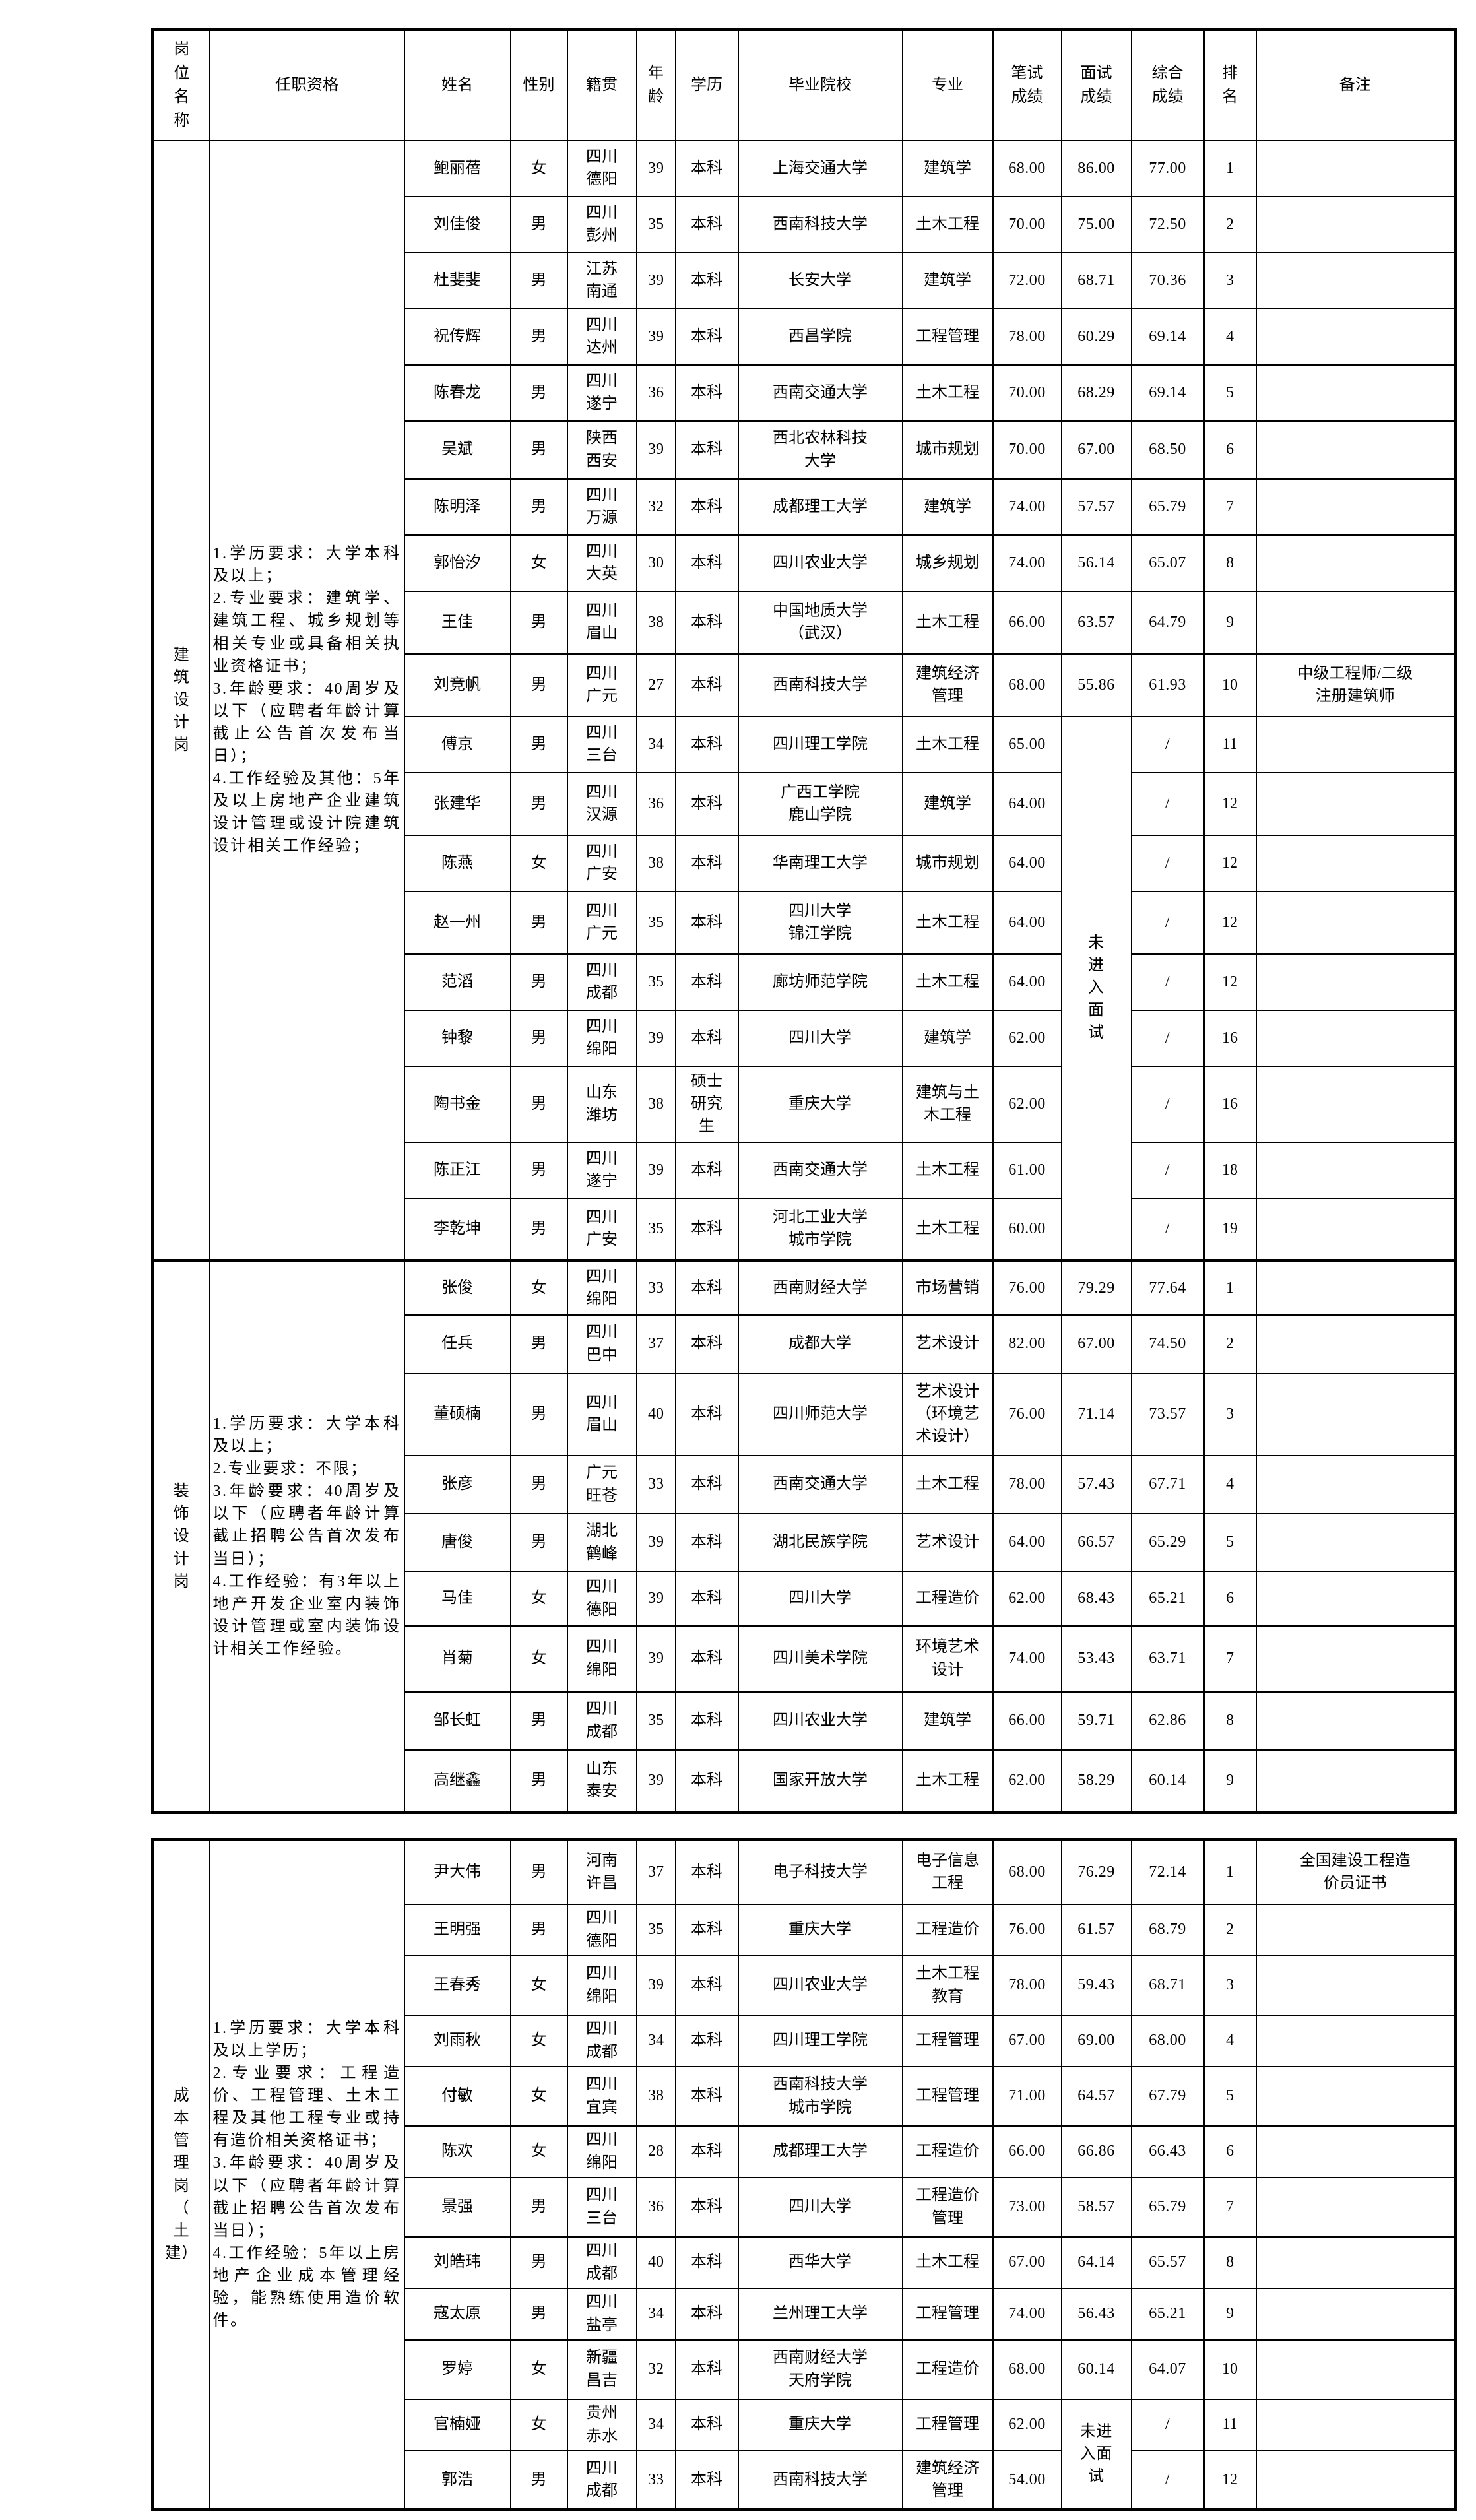  I want to click on cell-name: 陶书金, so click(457, 1104).